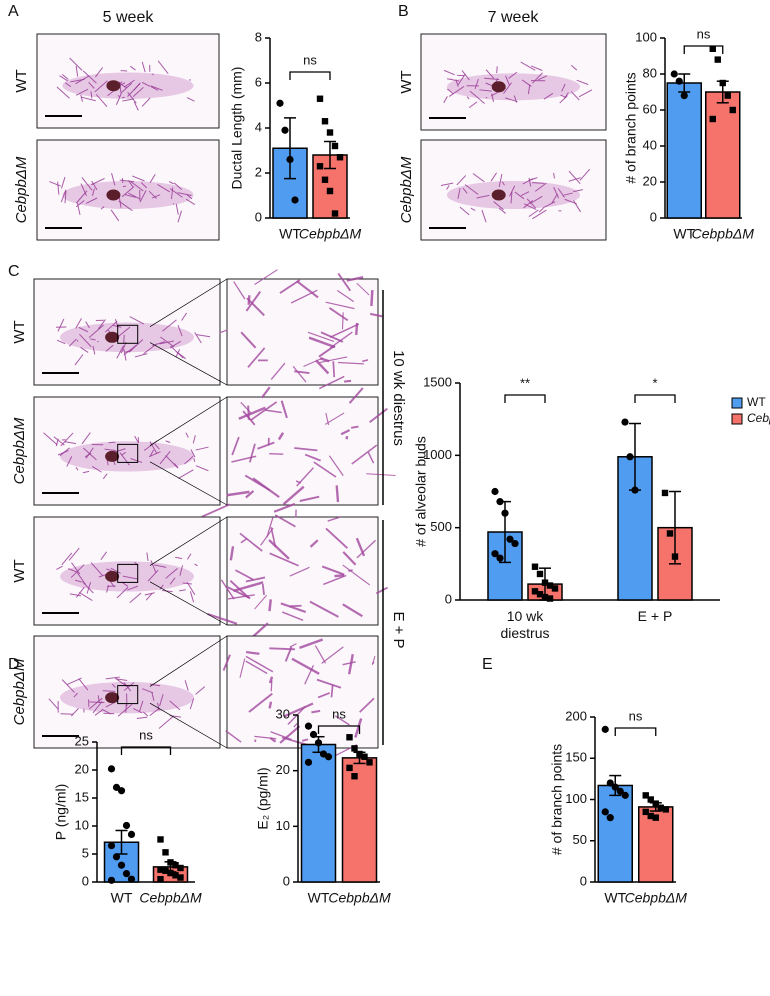  I want to click on y-tick-label: 150, so click(576, 757).